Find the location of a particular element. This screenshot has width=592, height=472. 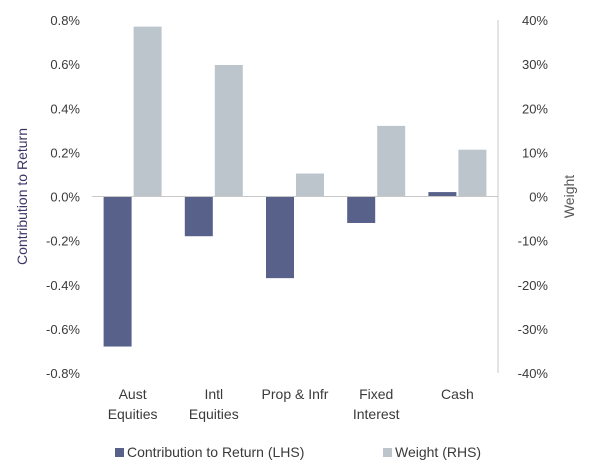

left-axis-title: Contribution to Return is located at coordinates (22, 196).